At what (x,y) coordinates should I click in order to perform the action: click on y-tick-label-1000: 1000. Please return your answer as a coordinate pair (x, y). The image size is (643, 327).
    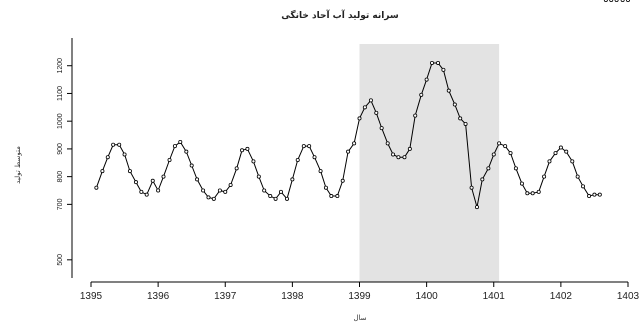
    Looking at the image, I should click on (60, 121).